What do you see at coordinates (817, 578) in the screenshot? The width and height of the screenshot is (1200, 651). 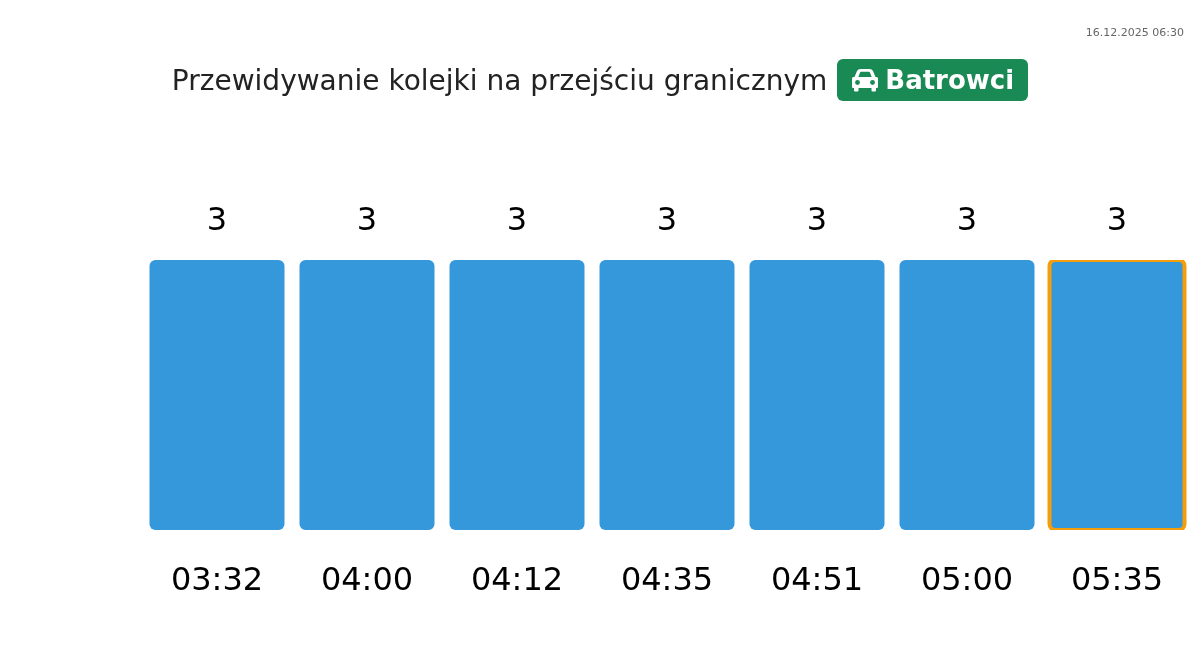 I see `x-tick-label: 04:51` at bounding box center [817, 578].